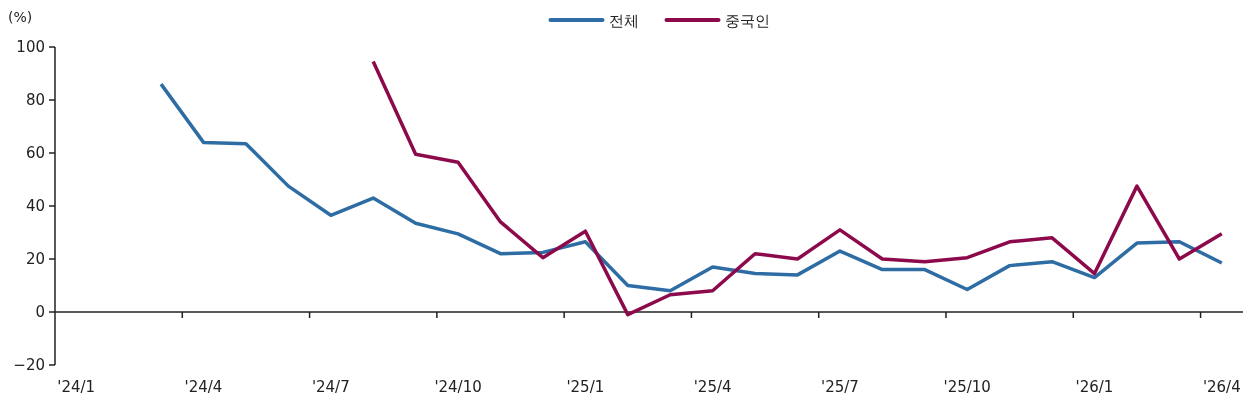 This screenshot has width=1255, height=400. What do you see at coordinates (20, 17) in the screenshot?
I see `y-axis-title: (%)` at bounding box center [20, 17].